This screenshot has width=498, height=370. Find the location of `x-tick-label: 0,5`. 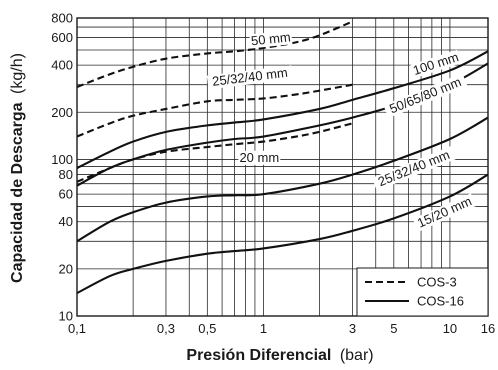

x-tick-label: 0,5 is located at coordinates (207, 328).